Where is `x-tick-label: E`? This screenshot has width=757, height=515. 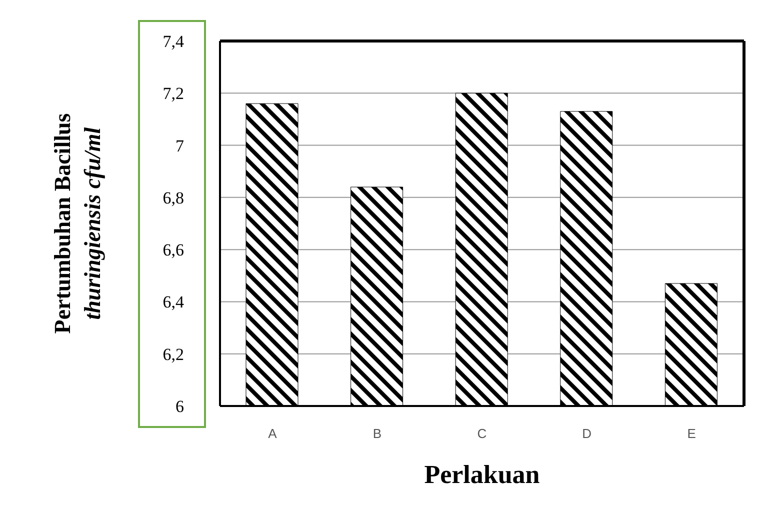 x-tick-label: E is located at coordinates (691, 434).